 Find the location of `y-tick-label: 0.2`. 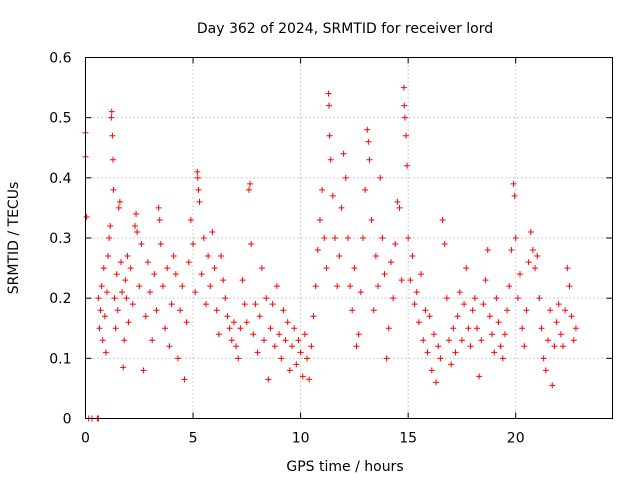

y-tick-label: 0.2 is located at coordinates (60, 299).